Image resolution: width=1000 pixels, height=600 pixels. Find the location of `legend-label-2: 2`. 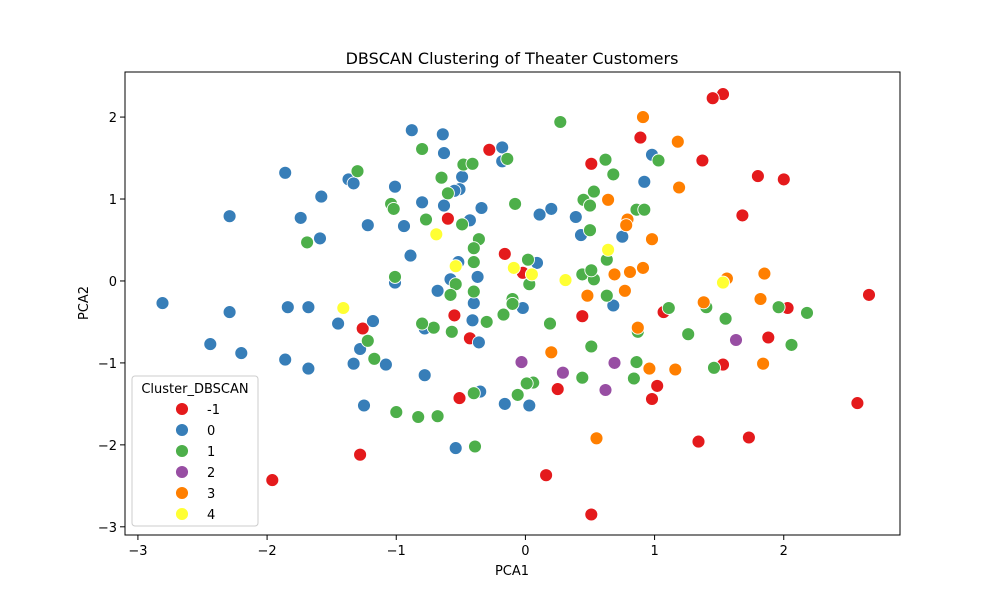

legend-label-2: 2 is located at coordinates (211, 473).